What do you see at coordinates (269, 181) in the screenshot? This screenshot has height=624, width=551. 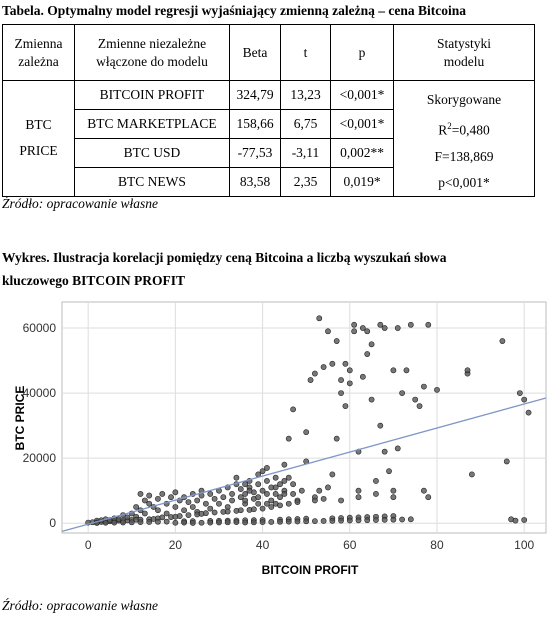 I see `table-row: BTC NEWS 83,58 2,35 0,019*` at bounding box center [269, 181].